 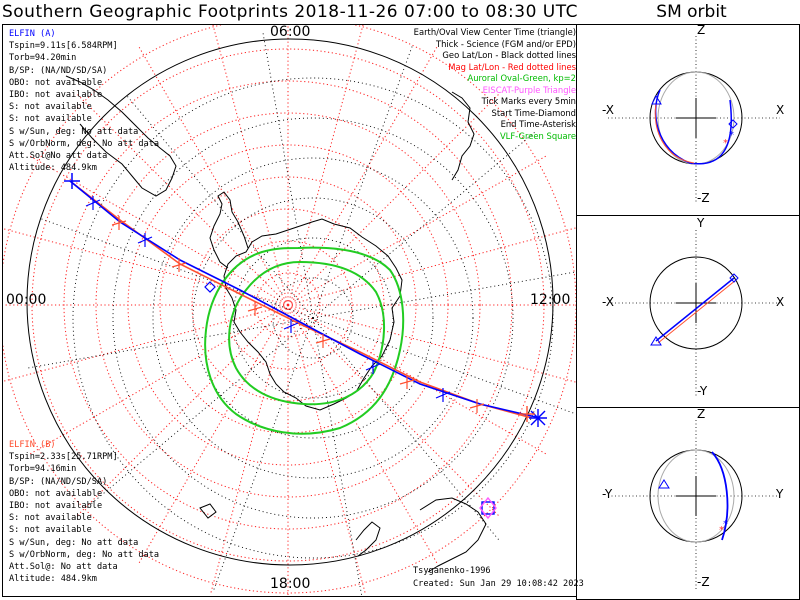 What do you see at coordinates (550, 300) in the screenshot?
I see `time-label-right: 12:00` at bounding box center [550, 300].